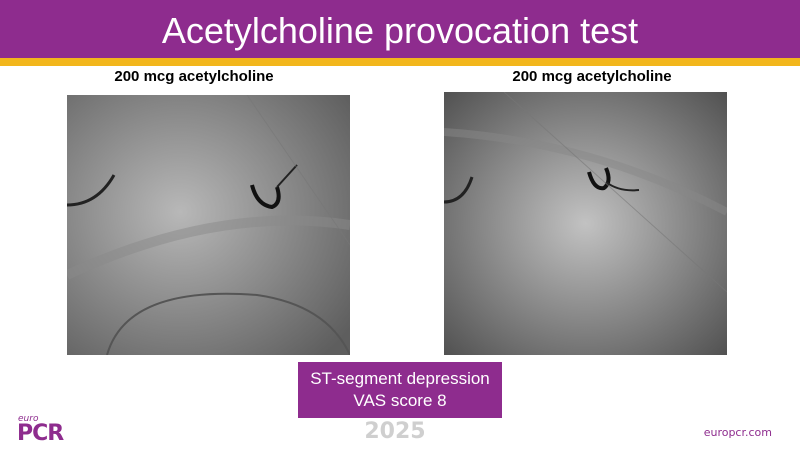  Describe the element at coordinates (400, 390) in the screenshot. I see `caption-box: ST-segment depression VAS score 8` at that location.